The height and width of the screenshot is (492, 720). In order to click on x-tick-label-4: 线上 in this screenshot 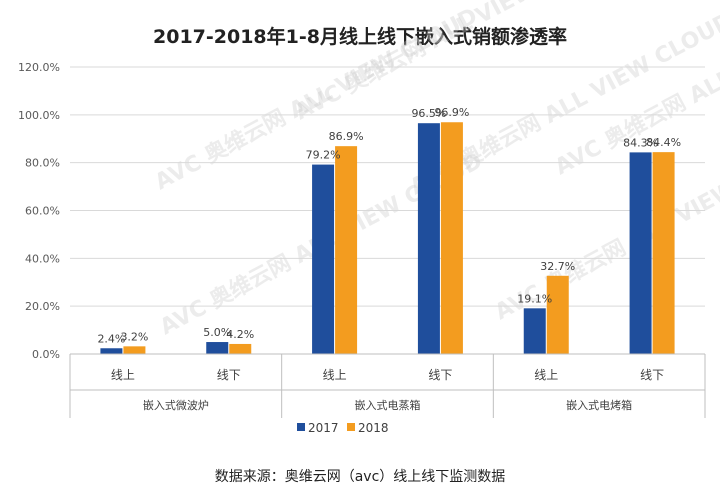, I will do `click(546, 375)`.